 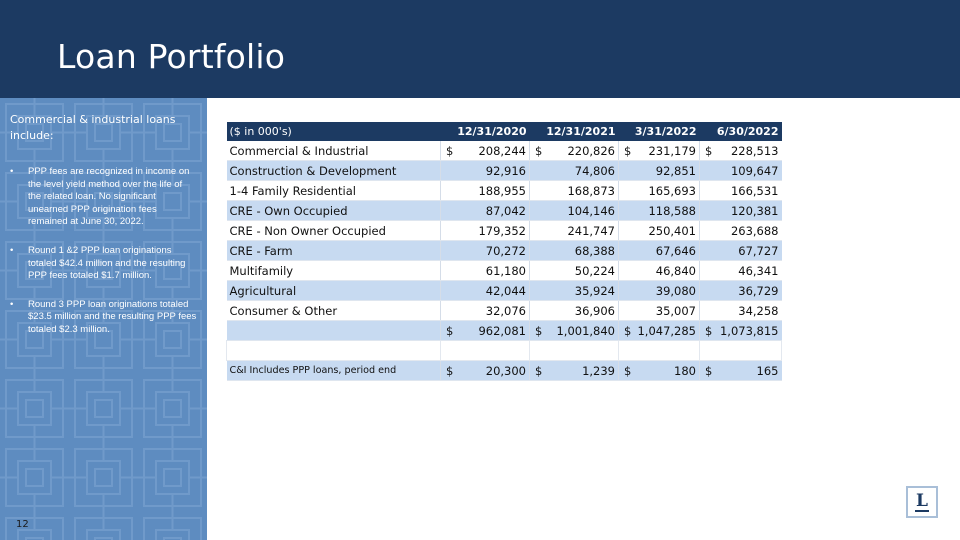 What do you see at coordinates (574, 270) in the screenshot?
I see `row-value: 50,224` at bounding box center [574, 270].